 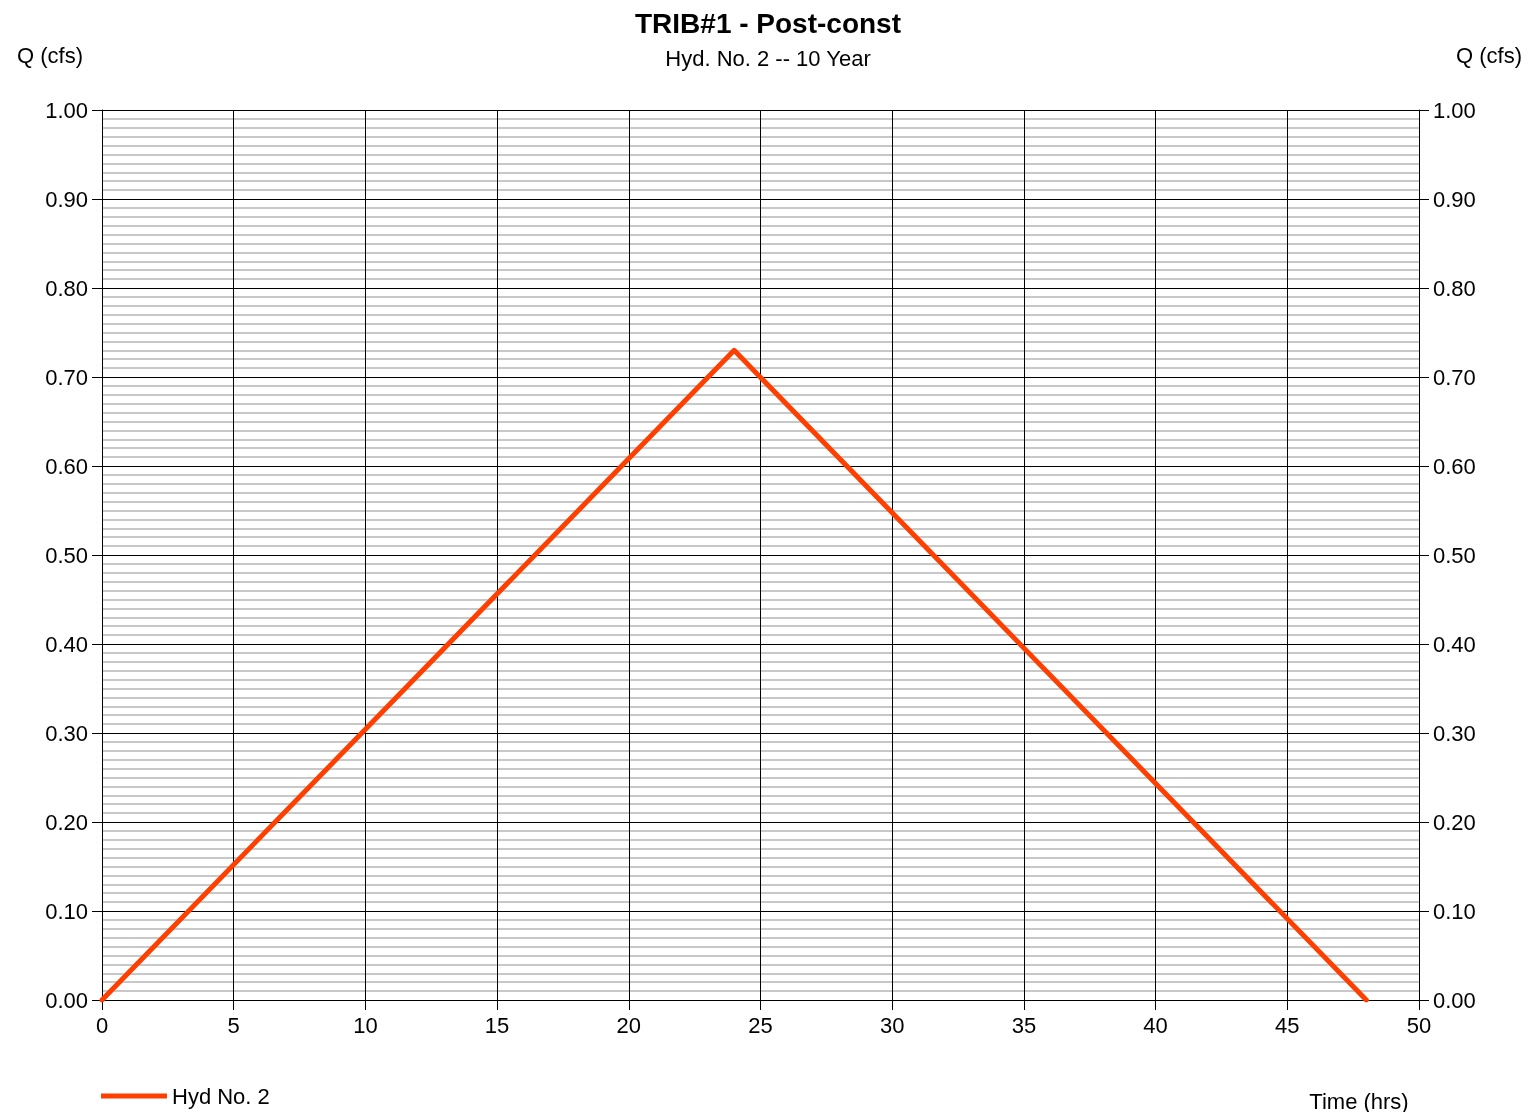 What do you see at coordinates (66, 733) in the screenshot?
I see `y-tick-label: 0.30` at bounding box center [66, 733].